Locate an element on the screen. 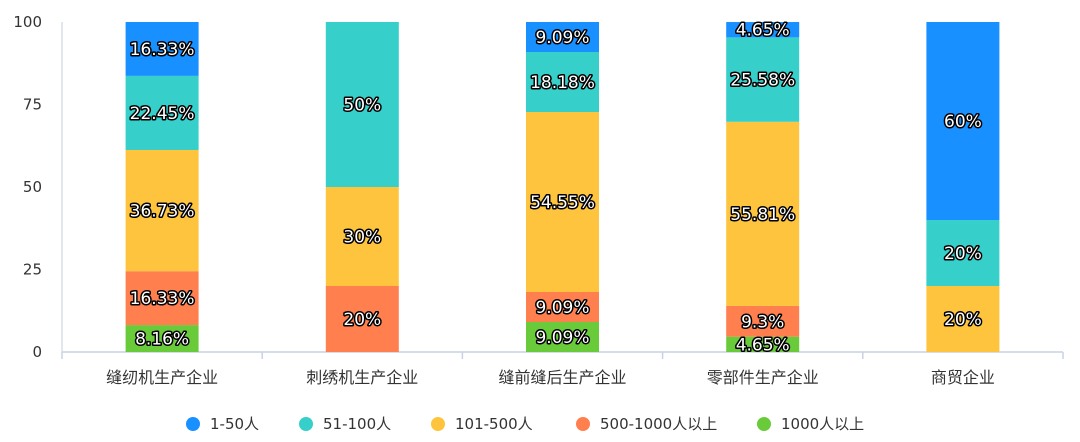 This screenshot has height=442, width=1080. data-label: 30% is located at coordinates (362, 238).